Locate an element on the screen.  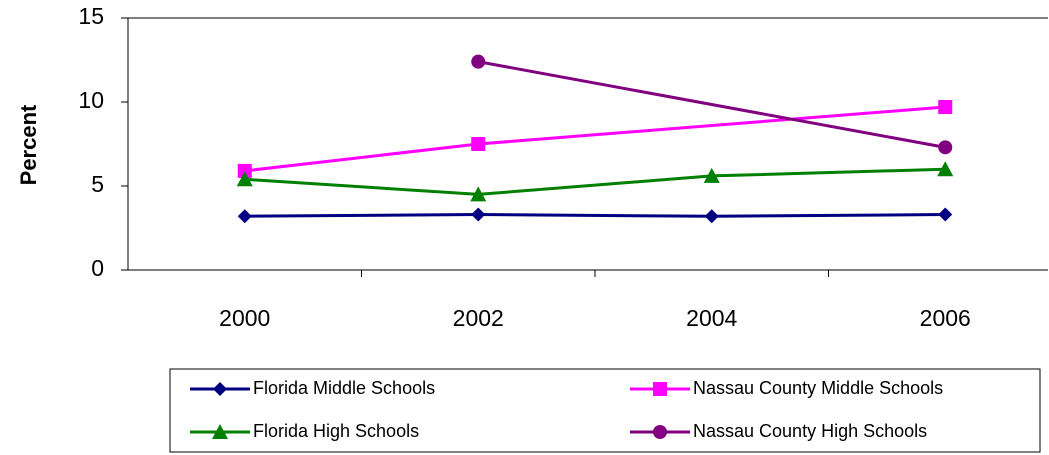
legend-label: Nassau County Middle Schools is located at coordinates (818, 388).